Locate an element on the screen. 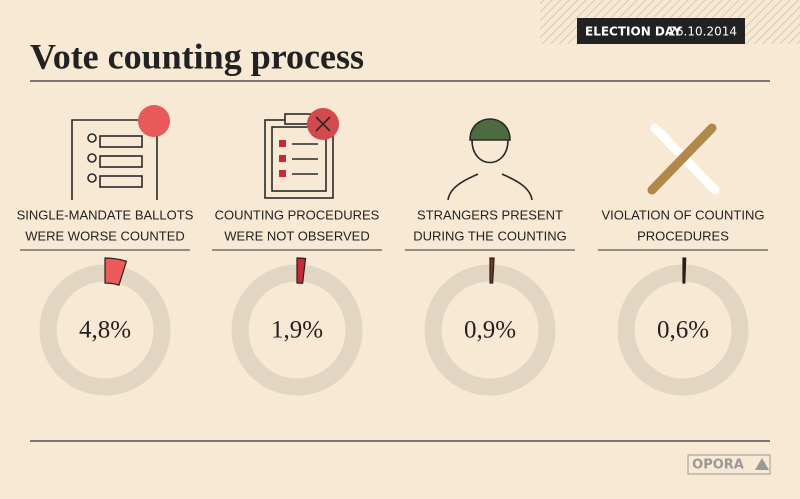  chart-title: Vote counting process is located at coordinates (197, 56).